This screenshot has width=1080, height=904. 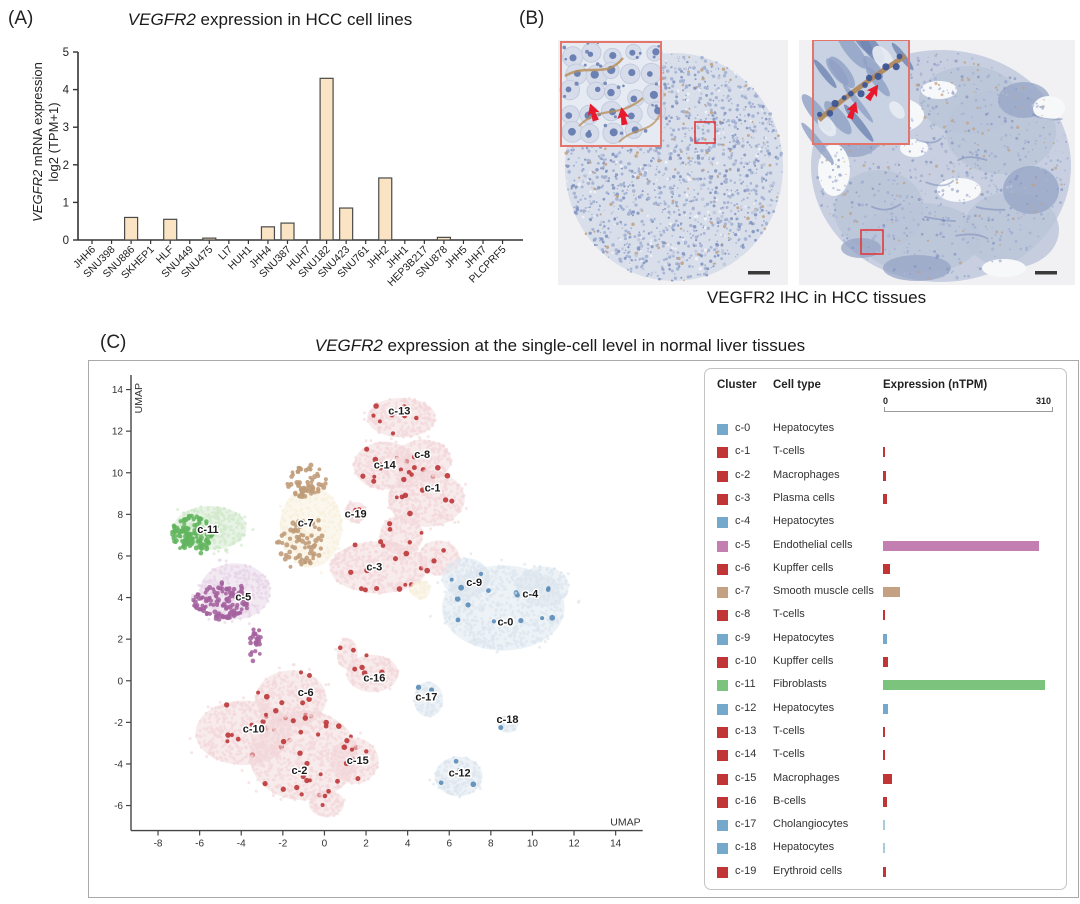 I want to click on svg-text: VEGFR2 mRNA expression, so click(x=37, y=142).